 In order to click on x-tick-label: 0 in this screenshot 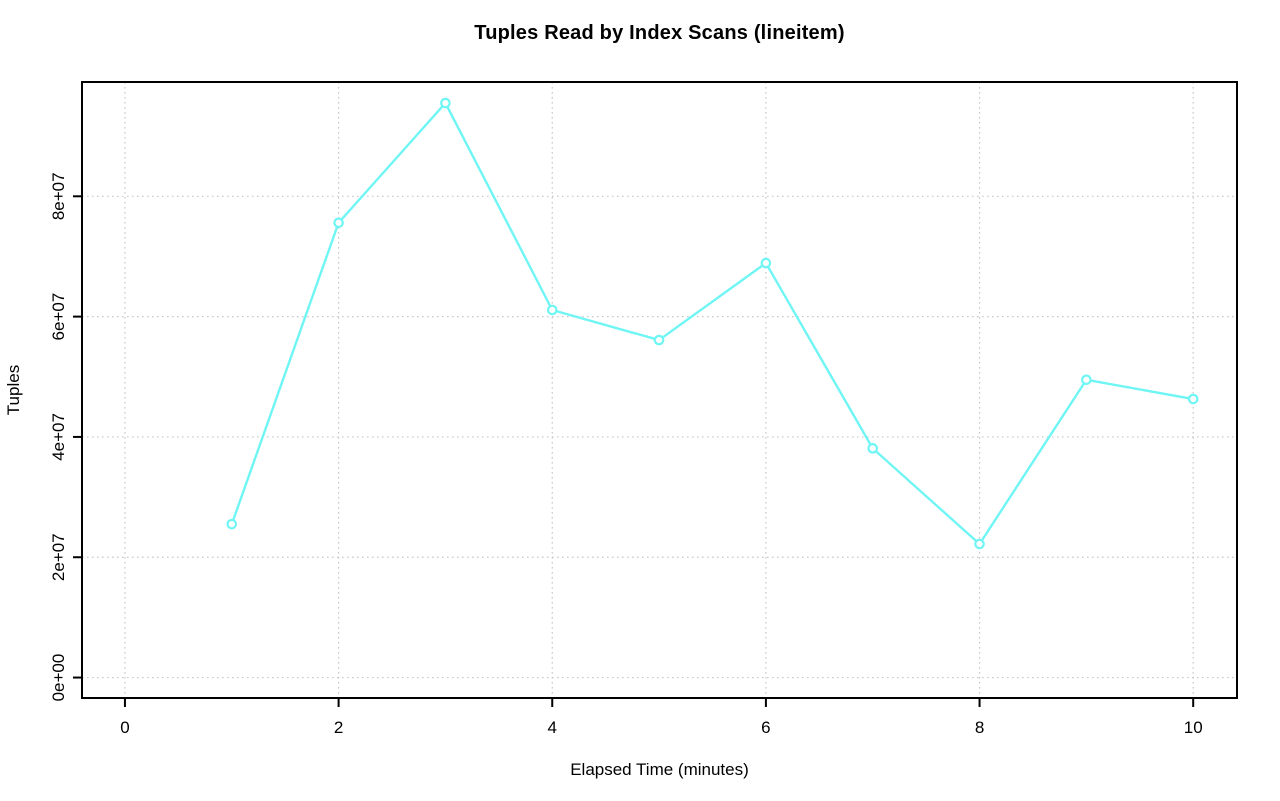, I will do `click(124, 727)`.